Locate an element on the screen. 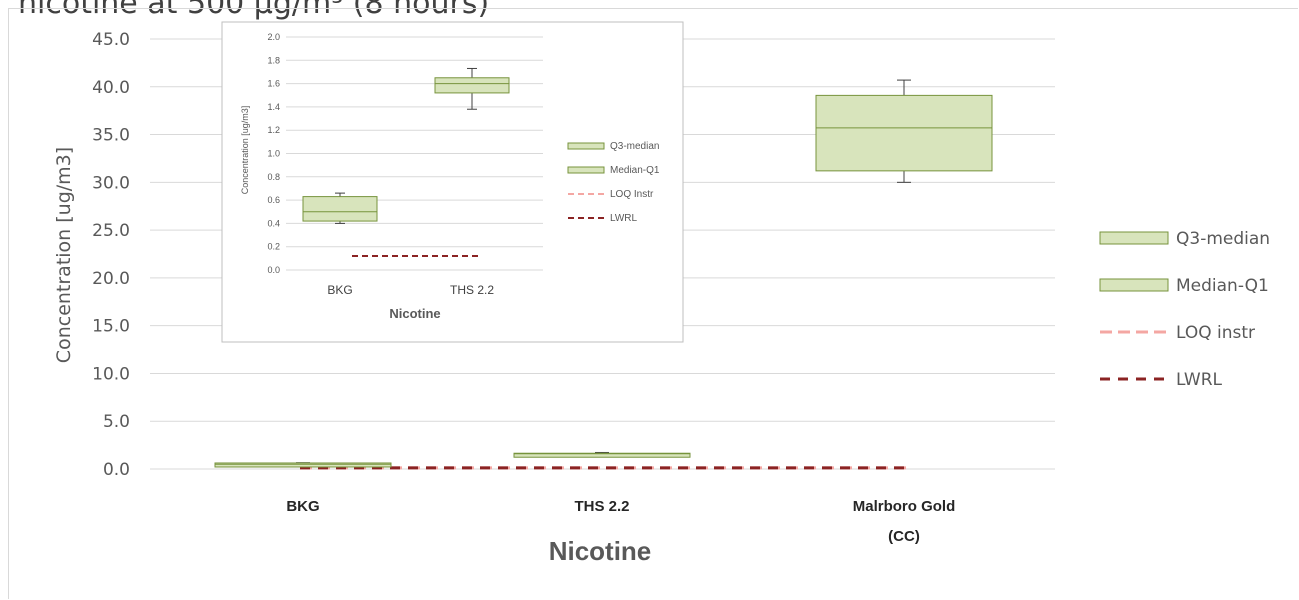 This screenshot has width=1299, height=600. inset-category-labels: BKG THS 2.2 is located at coordinates (410, 290).